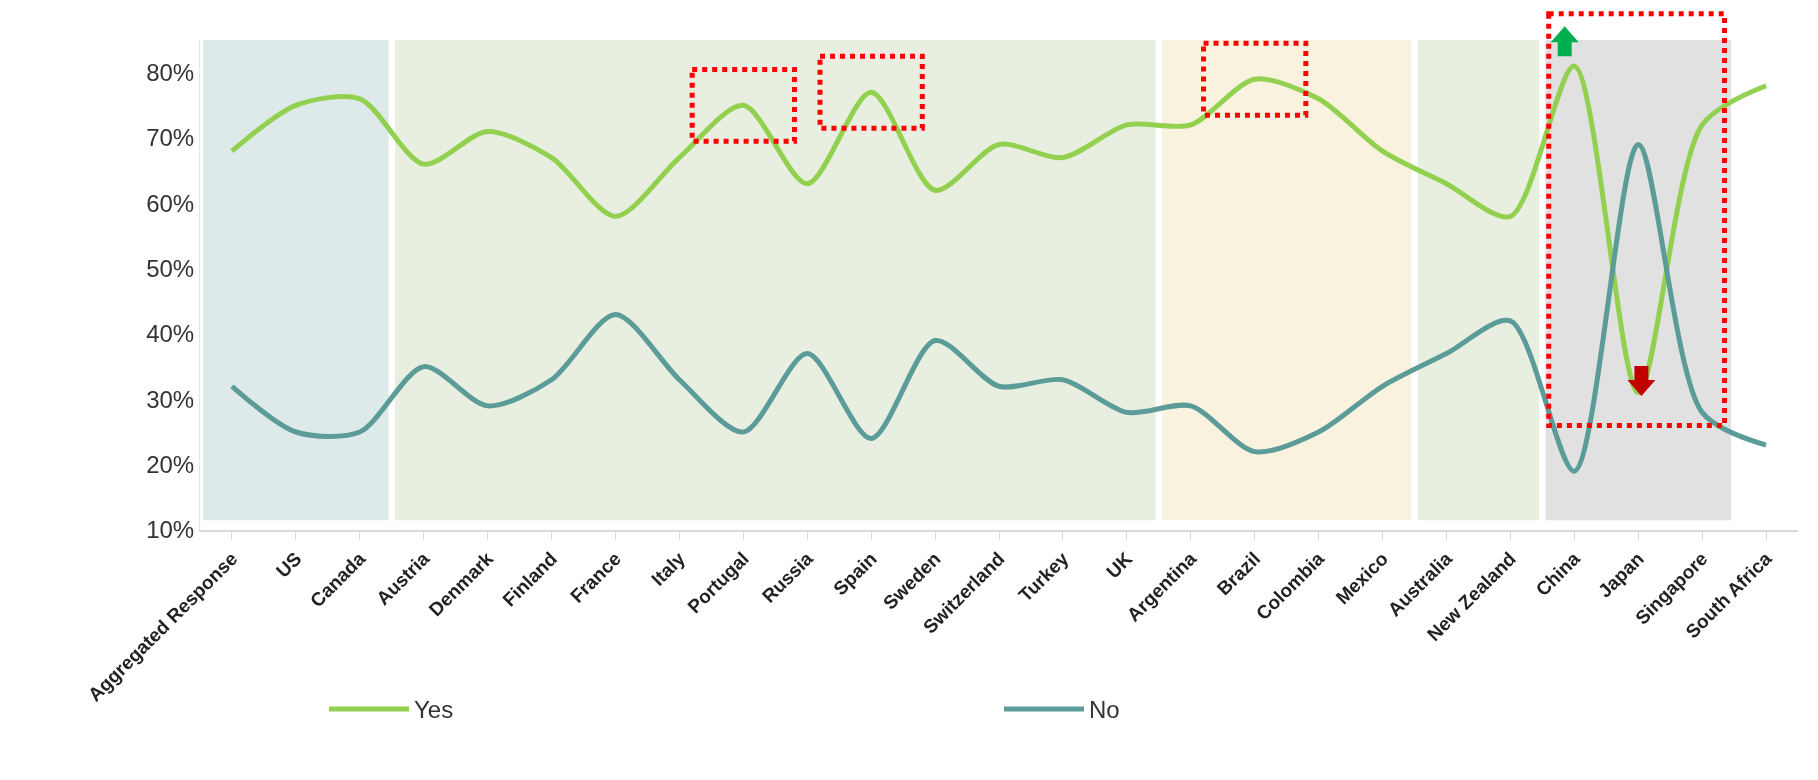  I want to click on y-tick-label: 60%, so click(170, 203).